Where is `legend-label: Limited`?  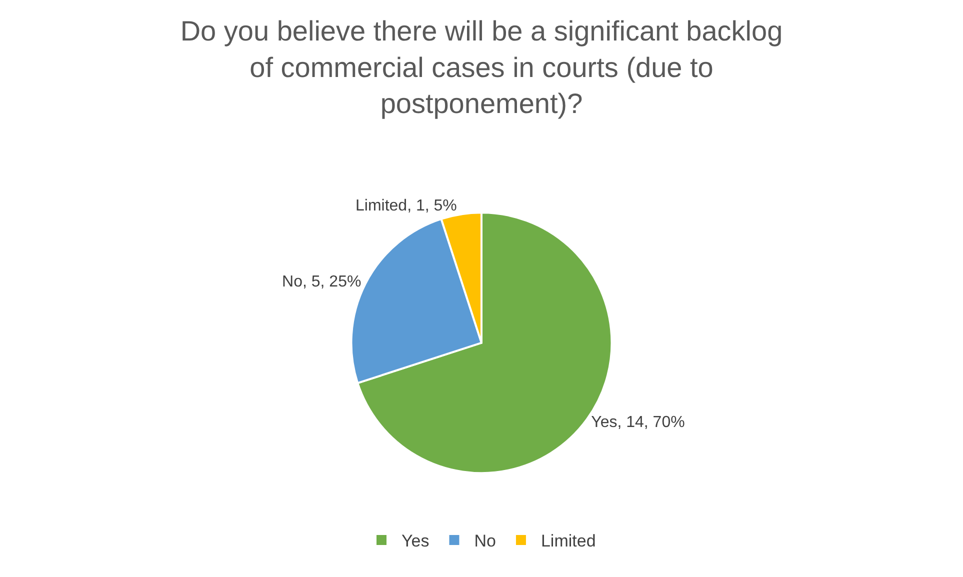
legend-label: Limited is located at coordinates (568, 541).